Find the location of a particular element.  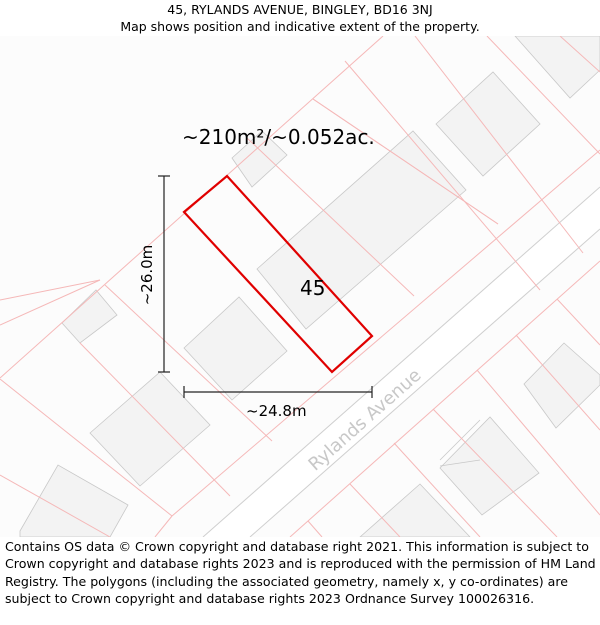

property-address-title: 45, RYLANDS AVENUE, BINGLEY, BD16 3NJ is located at coordinates (300, 9).